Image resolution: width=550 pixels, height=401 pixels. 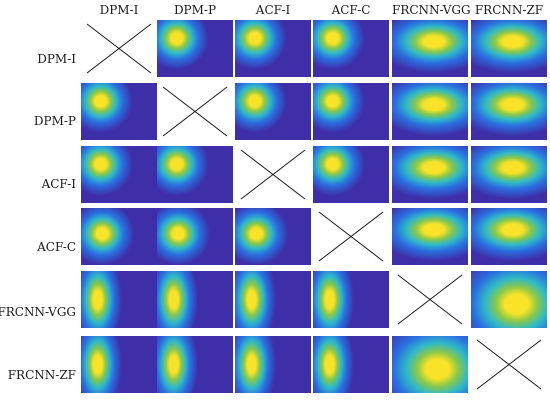 I want to click on column-label-dpm-p: DPM-P, so click(x=195, y=10).